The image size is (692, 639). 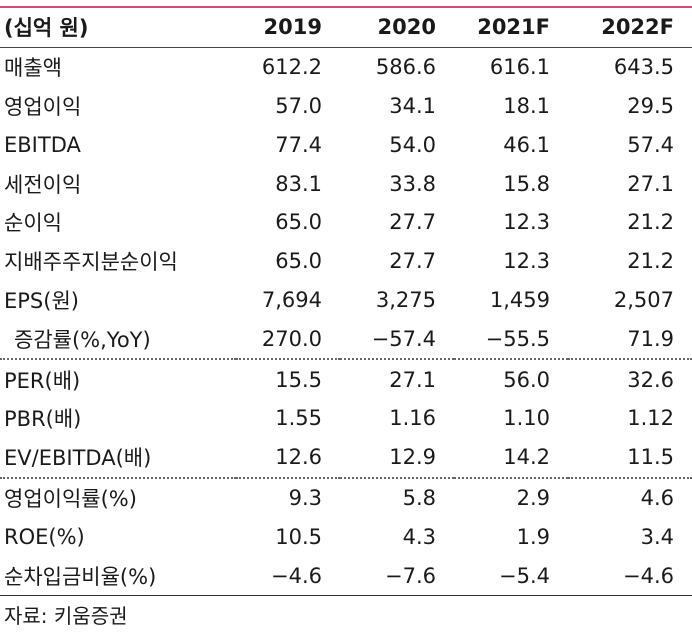 I want to click on cell-value: 586.6, so click(x=405, y=67).